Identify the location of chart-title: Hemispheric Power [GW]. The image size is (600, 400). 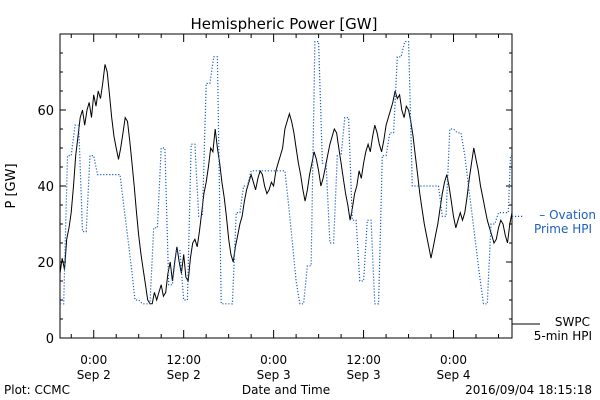
(284, 24).